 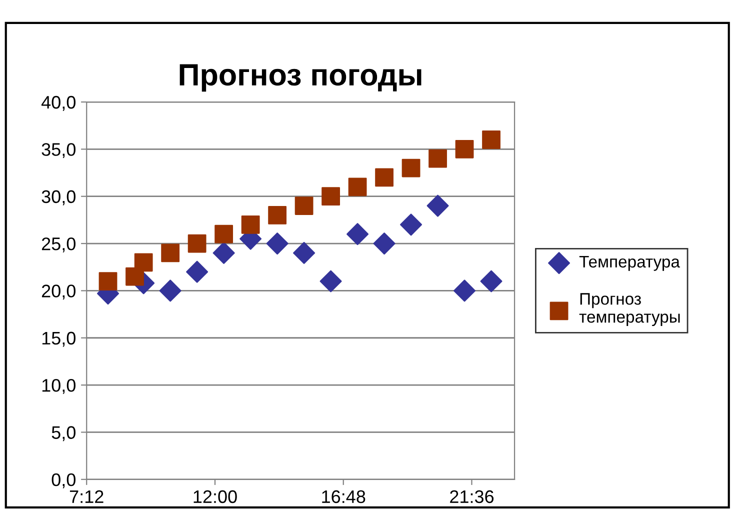 I want to click on y-tick-label: 5,0, so click(x=64, y=434).